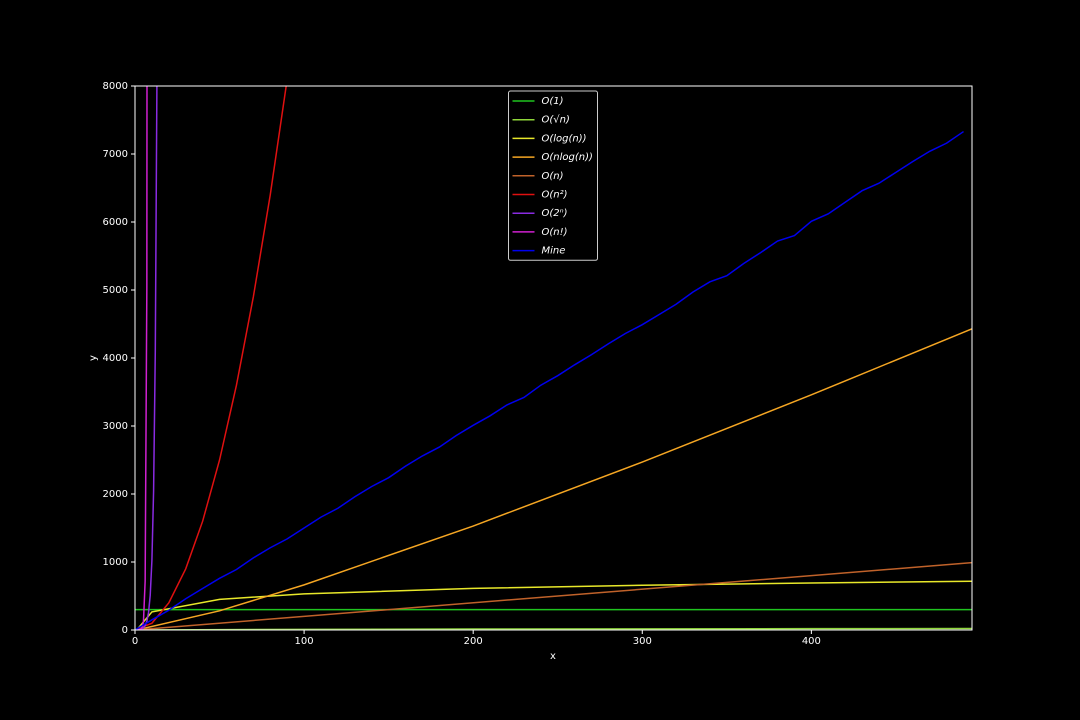 The height and width of the screenshot is (720, 1080). I want to click on x-tick-label: 400, so click(811, 641).